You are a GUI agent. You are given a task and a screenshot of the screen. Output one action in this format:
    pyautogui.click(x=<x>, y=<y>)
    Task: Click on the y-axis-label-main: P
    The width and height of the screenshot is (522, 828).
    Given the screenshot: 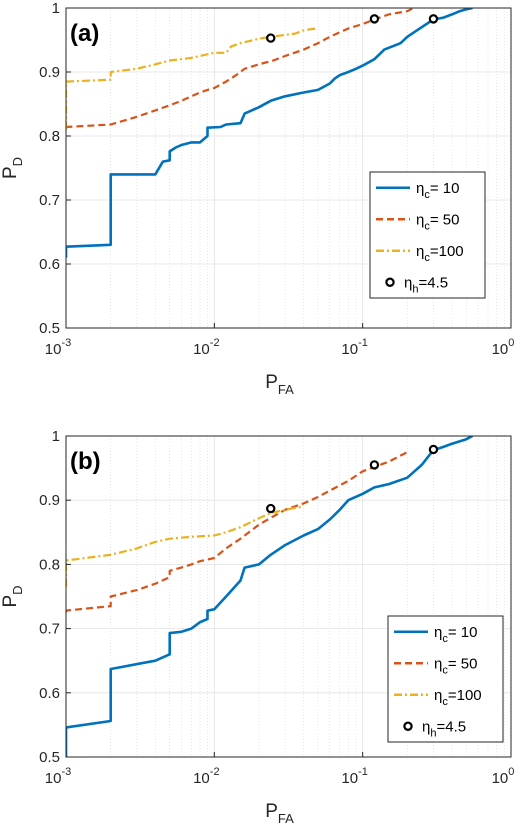 What is the action you would take?
    pyautogui.click(x=10, y=601)
    